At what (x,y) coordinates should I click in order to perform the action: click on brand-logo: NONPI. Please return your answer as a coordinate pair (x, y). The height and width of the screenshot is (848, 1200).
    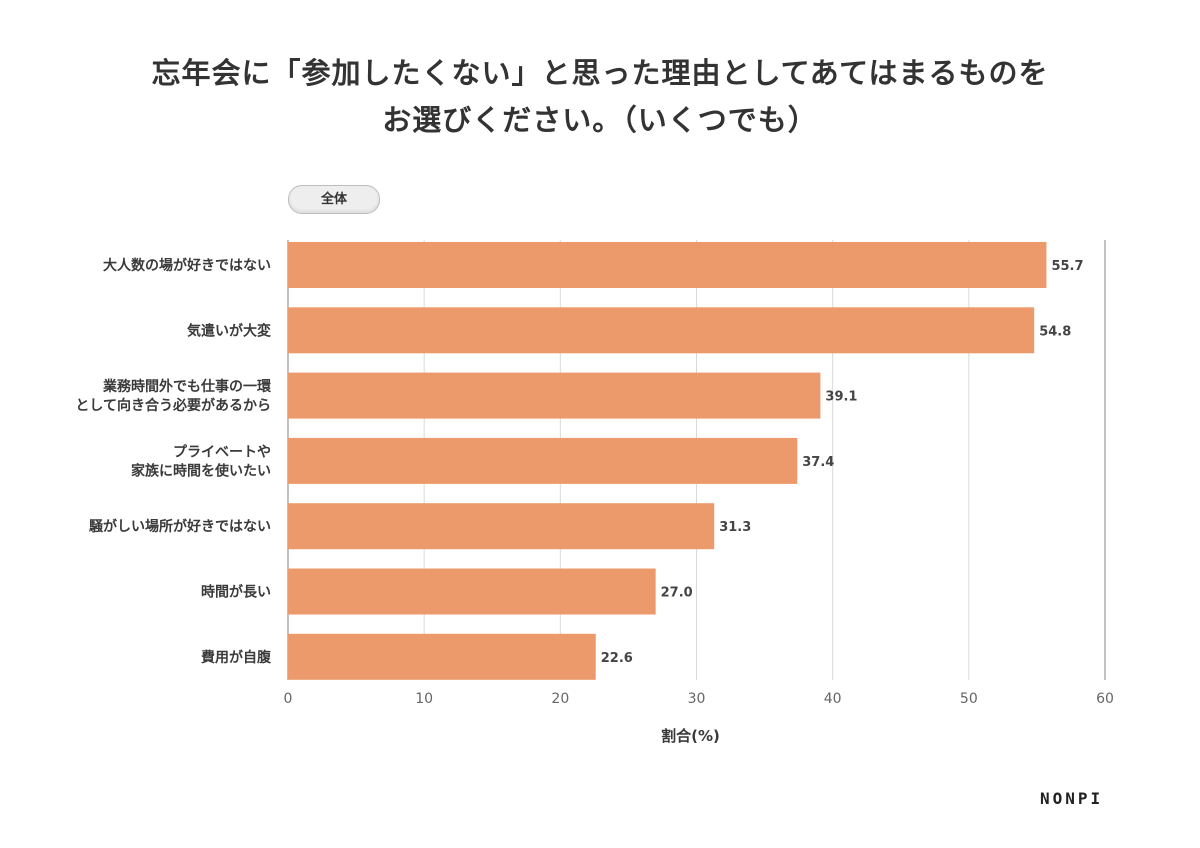
    Looking at the image, I should click on (1072, 798).